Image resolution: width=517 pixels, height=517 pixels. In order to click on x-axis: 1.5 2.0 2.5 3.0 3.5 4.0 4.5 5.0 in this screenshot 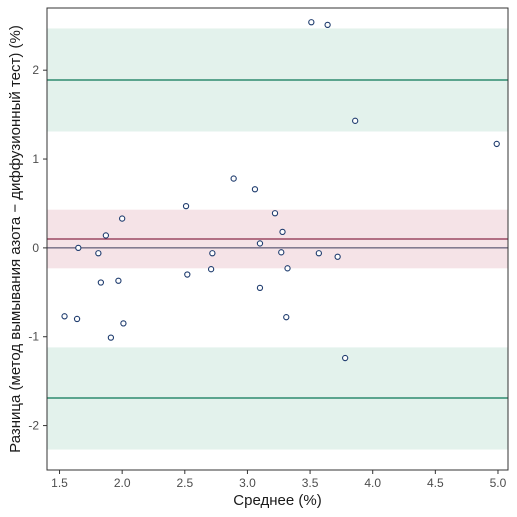, I will do `click(279, 480)`.